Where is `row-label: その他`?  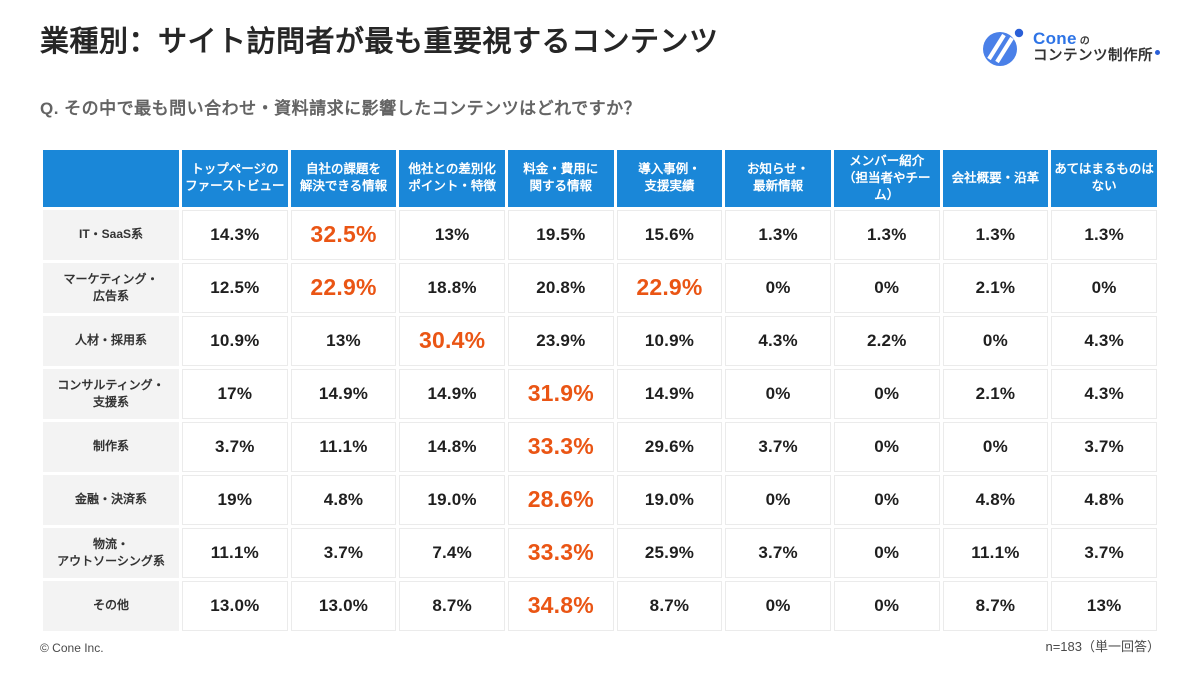 row-label: その他 is located at coordinates (111, 605).